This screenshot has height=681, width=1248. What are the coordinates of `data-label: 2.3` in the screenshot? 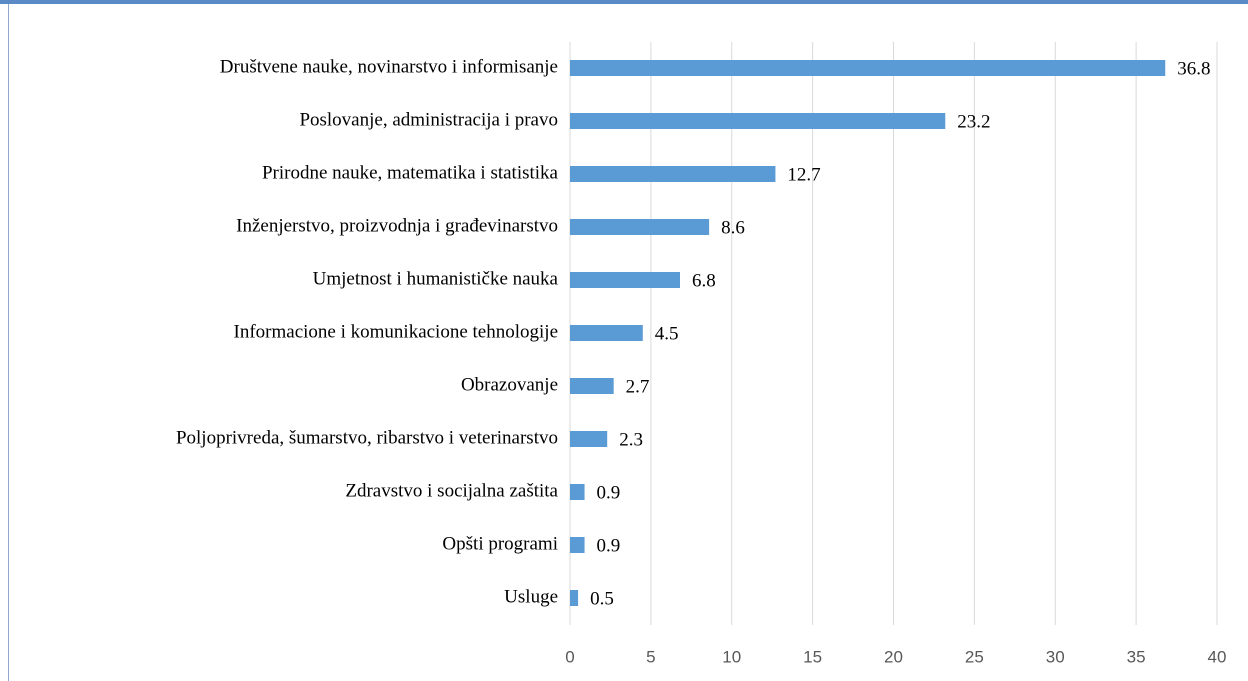 It's located at (631, 439).